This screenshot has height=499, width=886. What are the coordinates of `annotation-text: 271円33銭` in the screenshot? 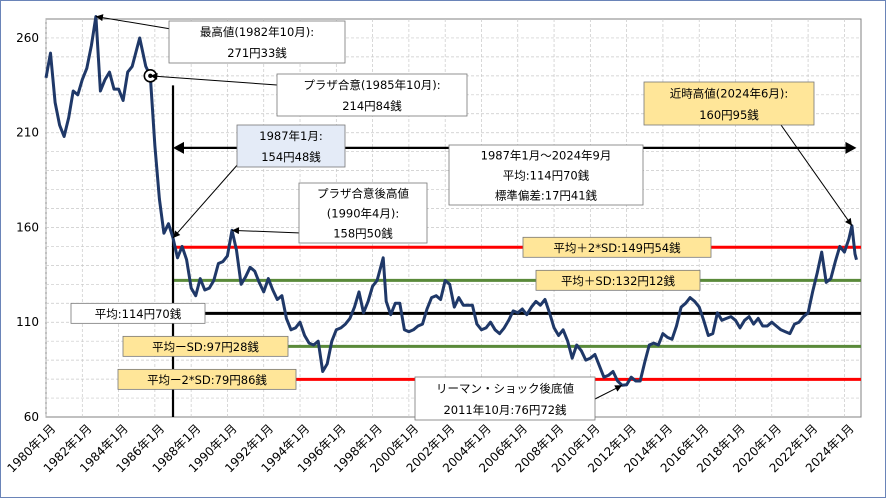 It's located at (257, 53).